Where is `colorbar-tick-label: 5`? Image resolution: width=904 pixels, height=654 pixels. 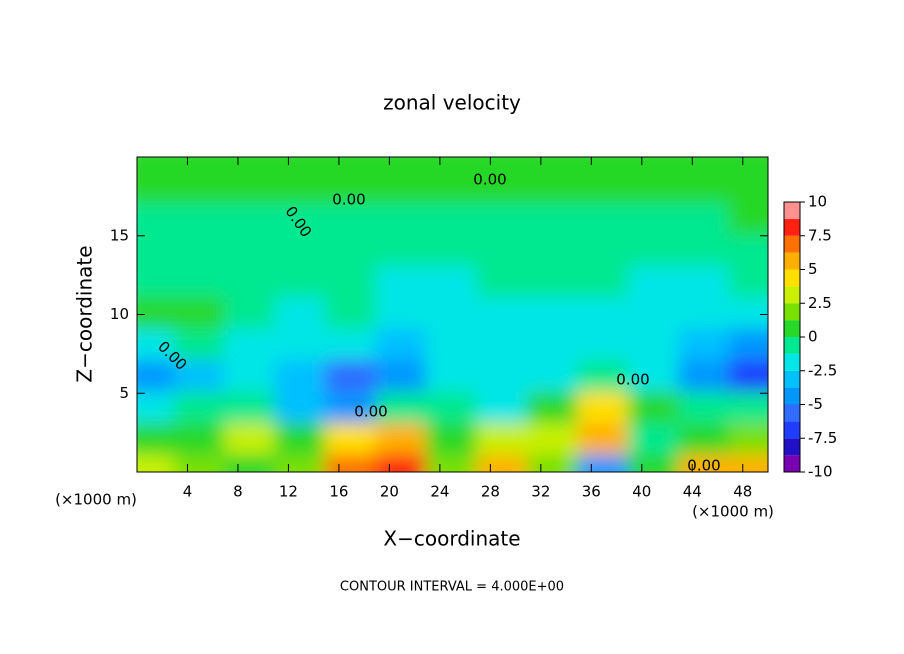 colorbar-tick-label: 5 is located at coordinates (813, 269).